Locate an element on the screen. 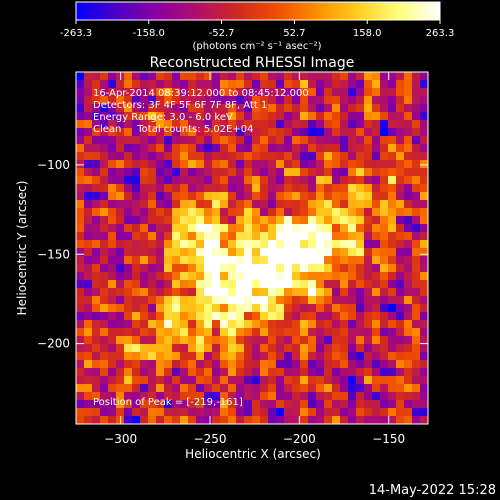 Image resolution: width=500 pixels, height=500 pixels. plot-timestamp: 14-May-2022 15:28 is located at coordinates (432, 490).